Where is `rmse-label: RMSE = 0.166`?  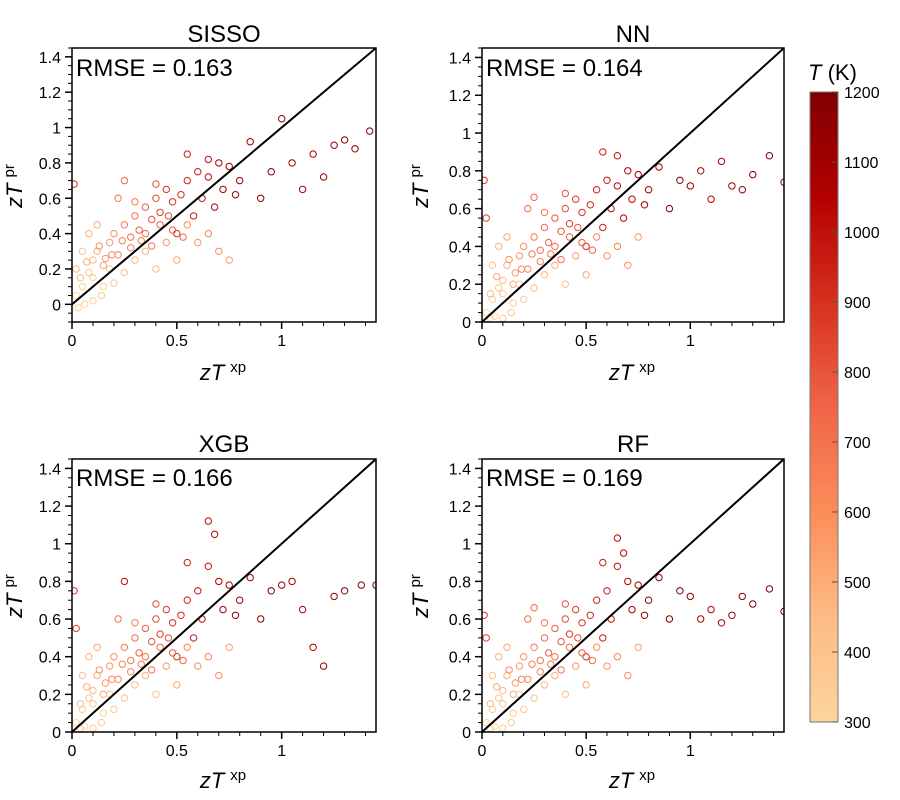
rmse-label: RMSE = 0.166 is located at coordinates (154, 478).